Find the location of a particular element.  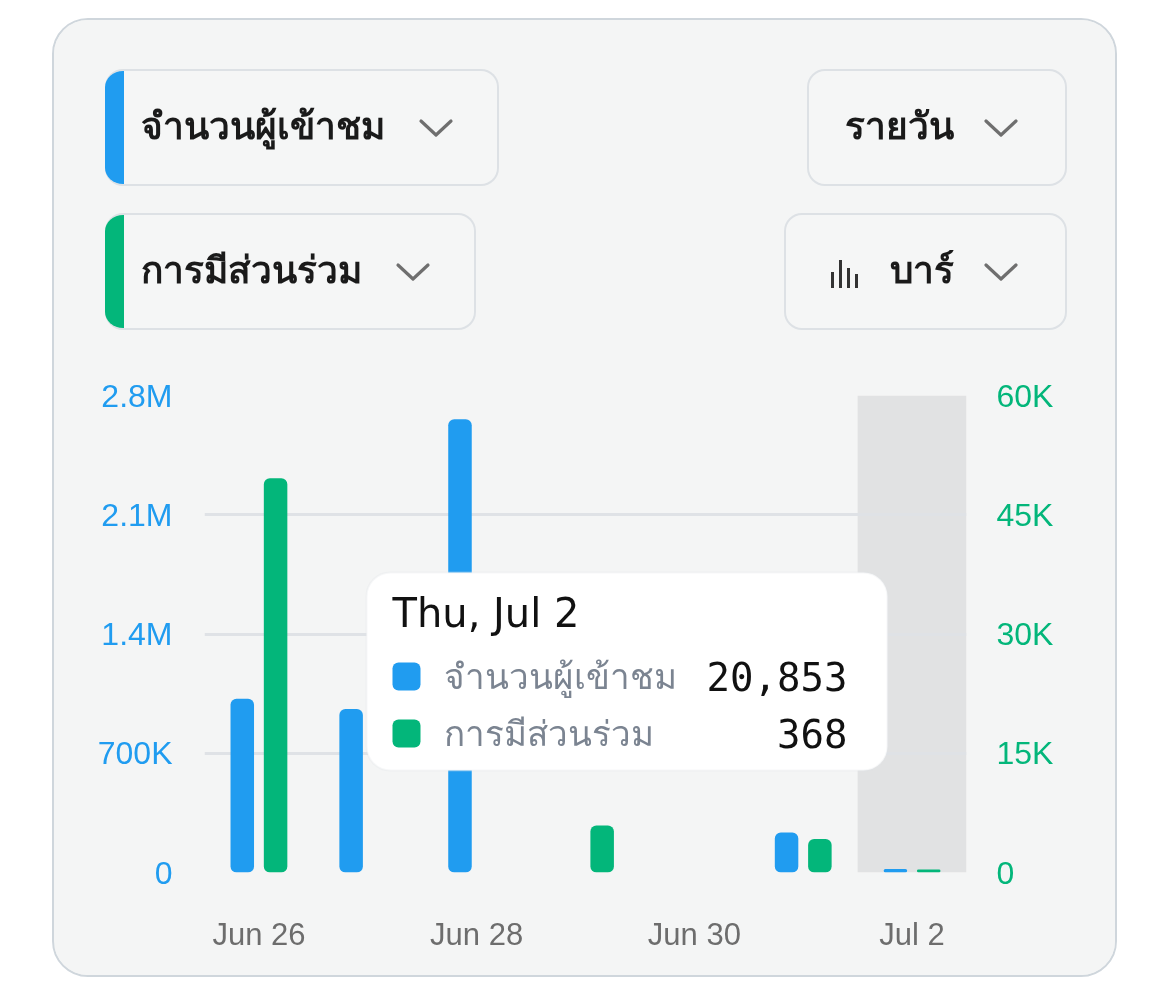

annotation: Thu, Jul 2 is located at coordinates (485, 612).